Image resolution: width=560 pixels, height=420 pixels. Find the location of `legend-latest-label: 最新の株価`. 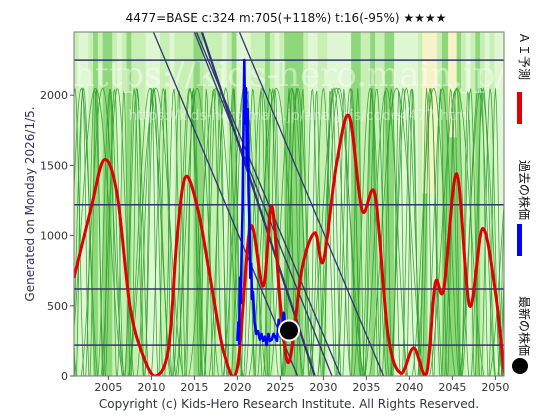

legend-latest-label: 最新の株価 is located at coordinates (524, 326).